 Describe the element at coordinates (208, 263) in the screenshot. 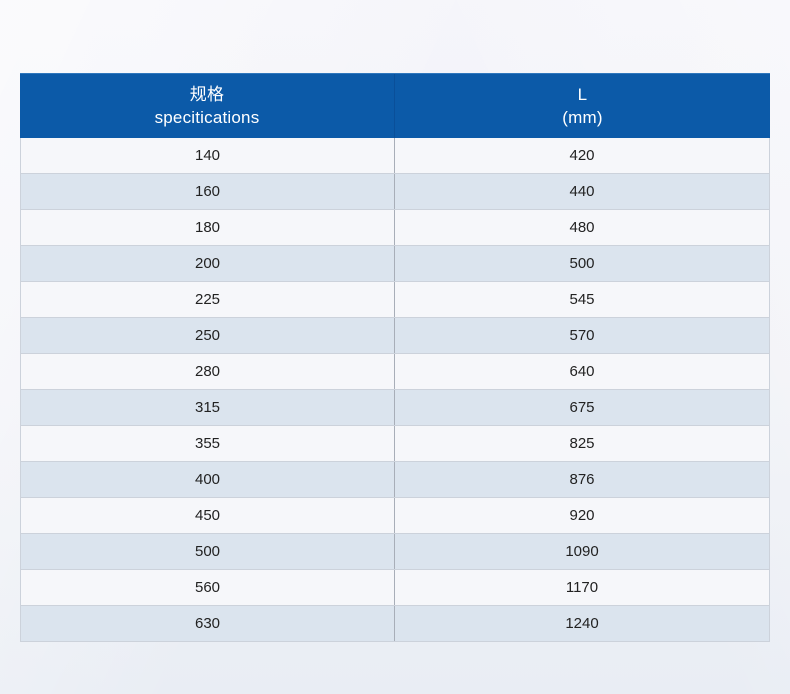

I see `spec-cell: 200` at that location.